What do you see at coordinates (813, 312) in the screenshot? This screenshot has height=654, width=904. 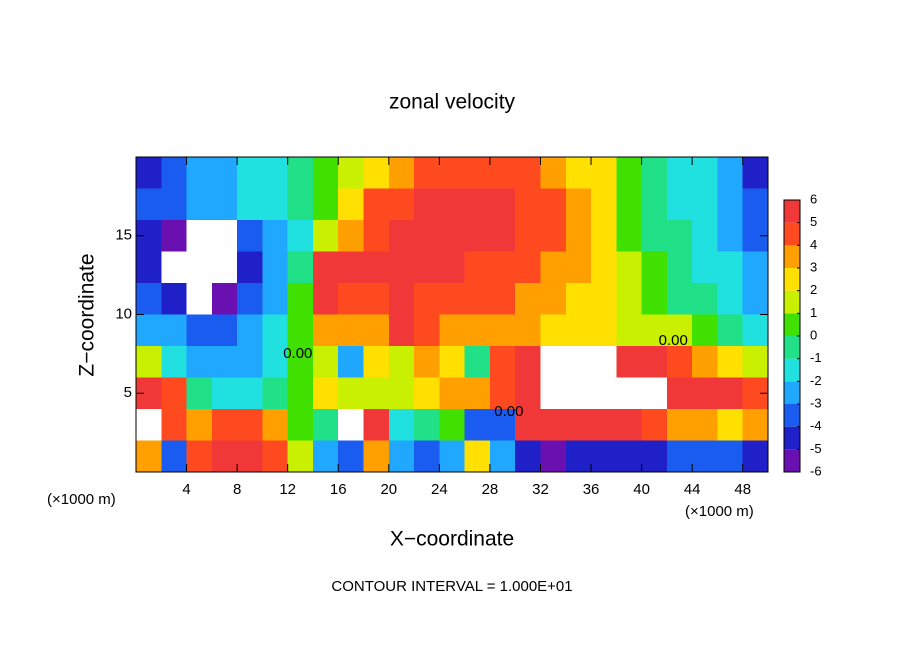 I see `colorbar-tick-label: 1` at bounding box center [813, 312].